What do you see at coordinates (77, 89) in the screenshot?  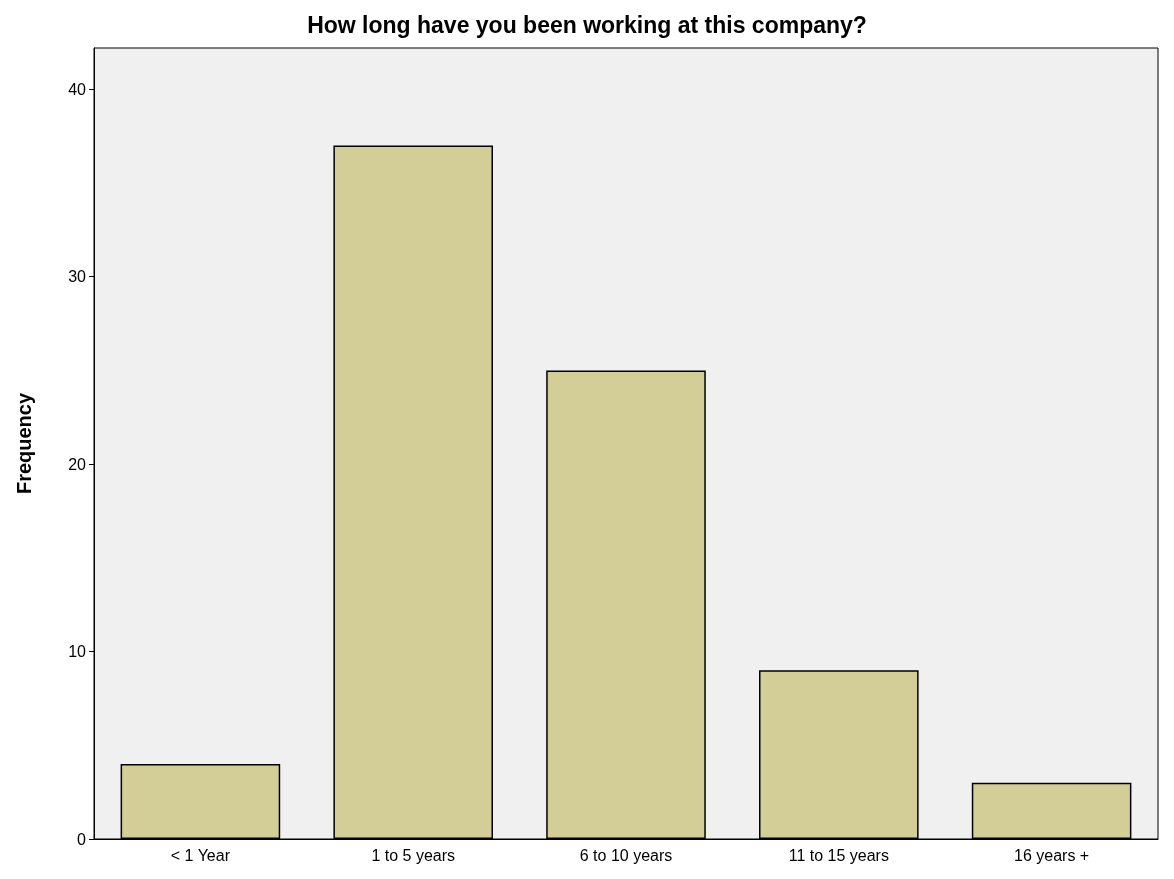 I see `y-tick-label: 40` at bounding box center [77, 89].